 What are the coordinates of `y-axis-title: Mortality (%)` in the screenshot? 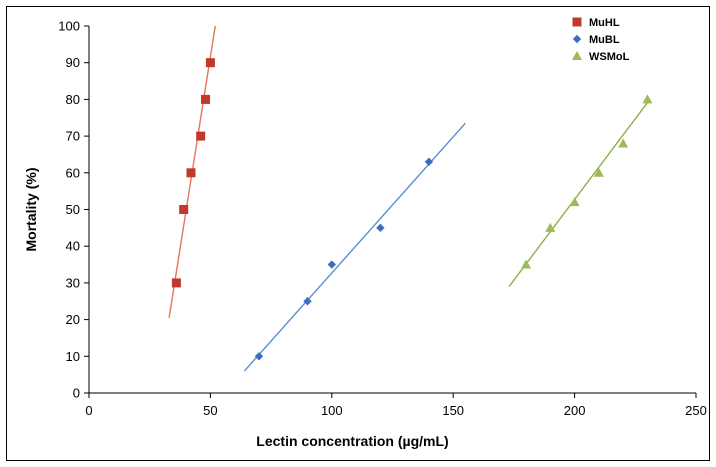 It's located at (31, 210).